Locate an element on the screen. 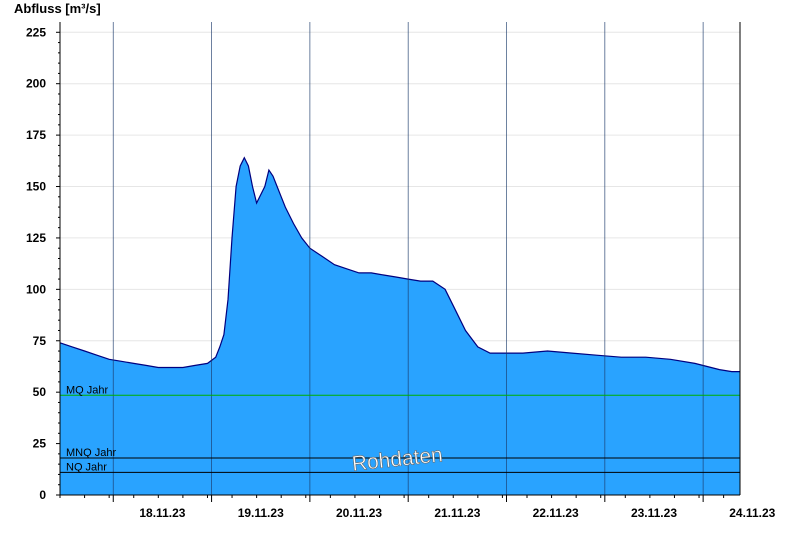 The image size is (800, 550). reference-line-label: MQ Jahr is located at coordinates (87, 390).